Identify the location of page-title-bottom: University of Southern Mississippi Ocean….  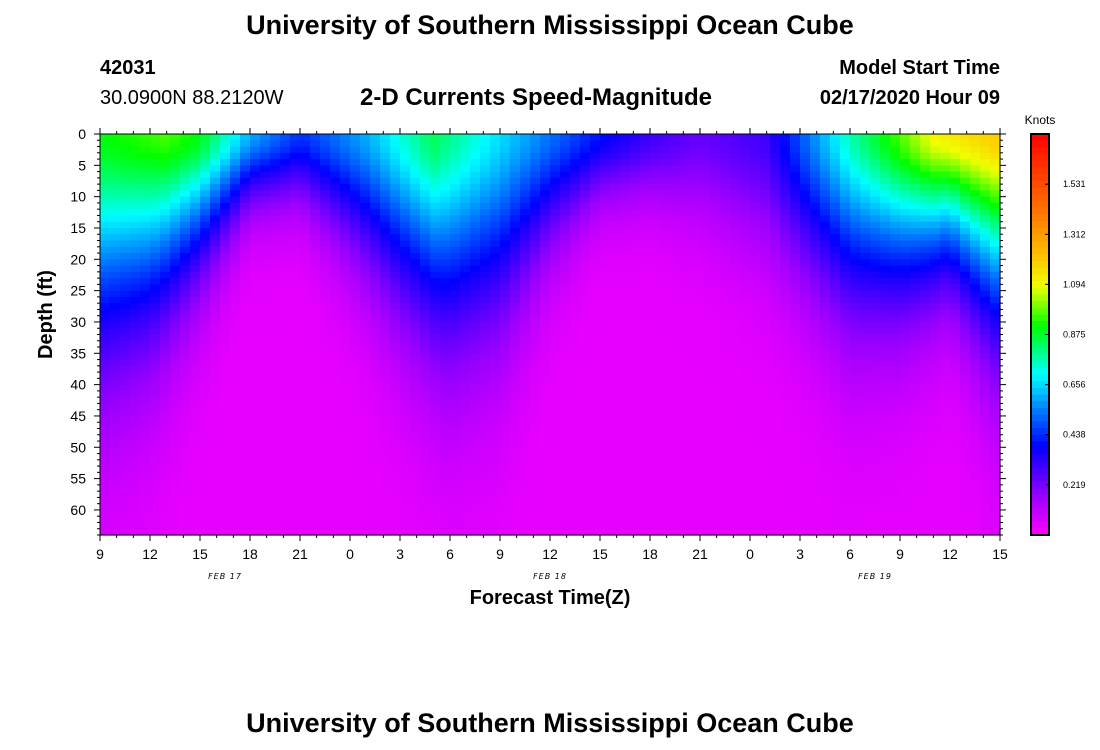
(550, 723).